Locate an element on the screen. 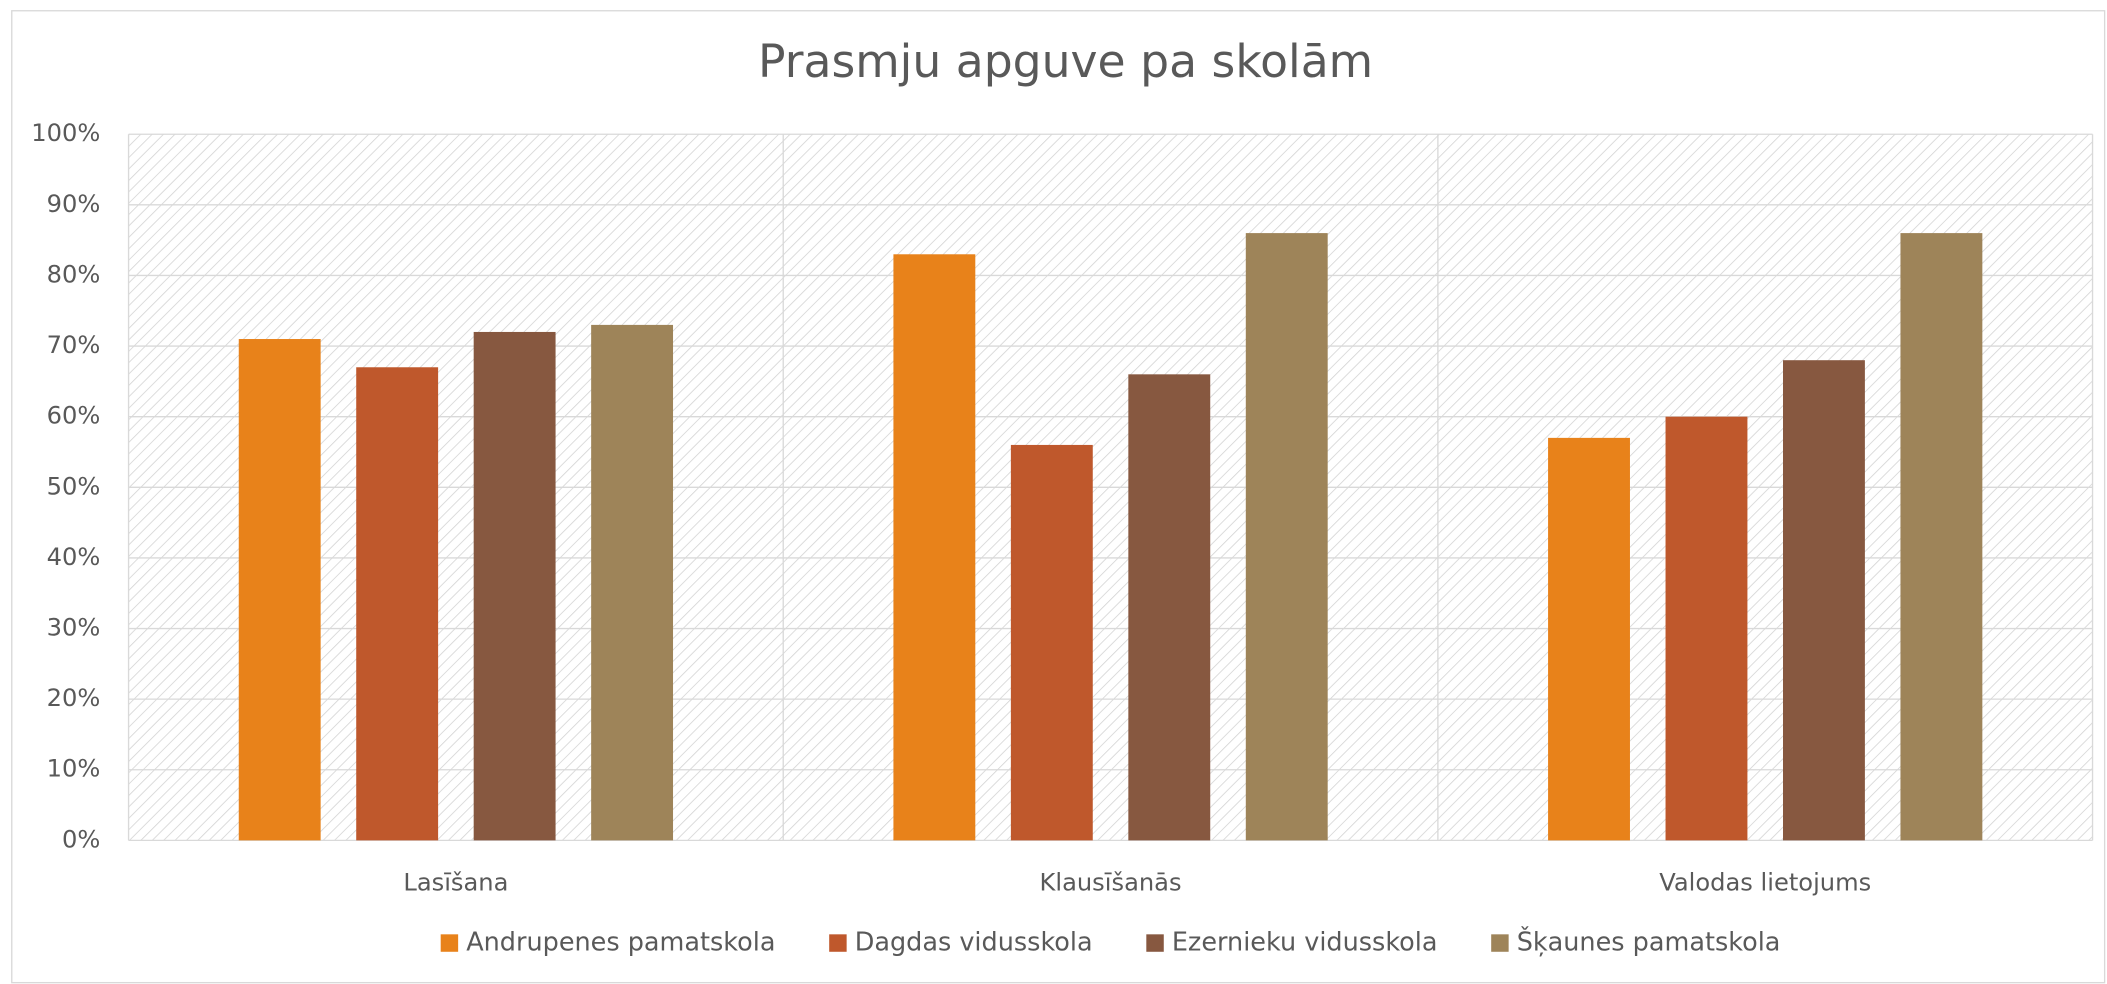  y-tick-label: 30% is located at coordinates (74, 628).